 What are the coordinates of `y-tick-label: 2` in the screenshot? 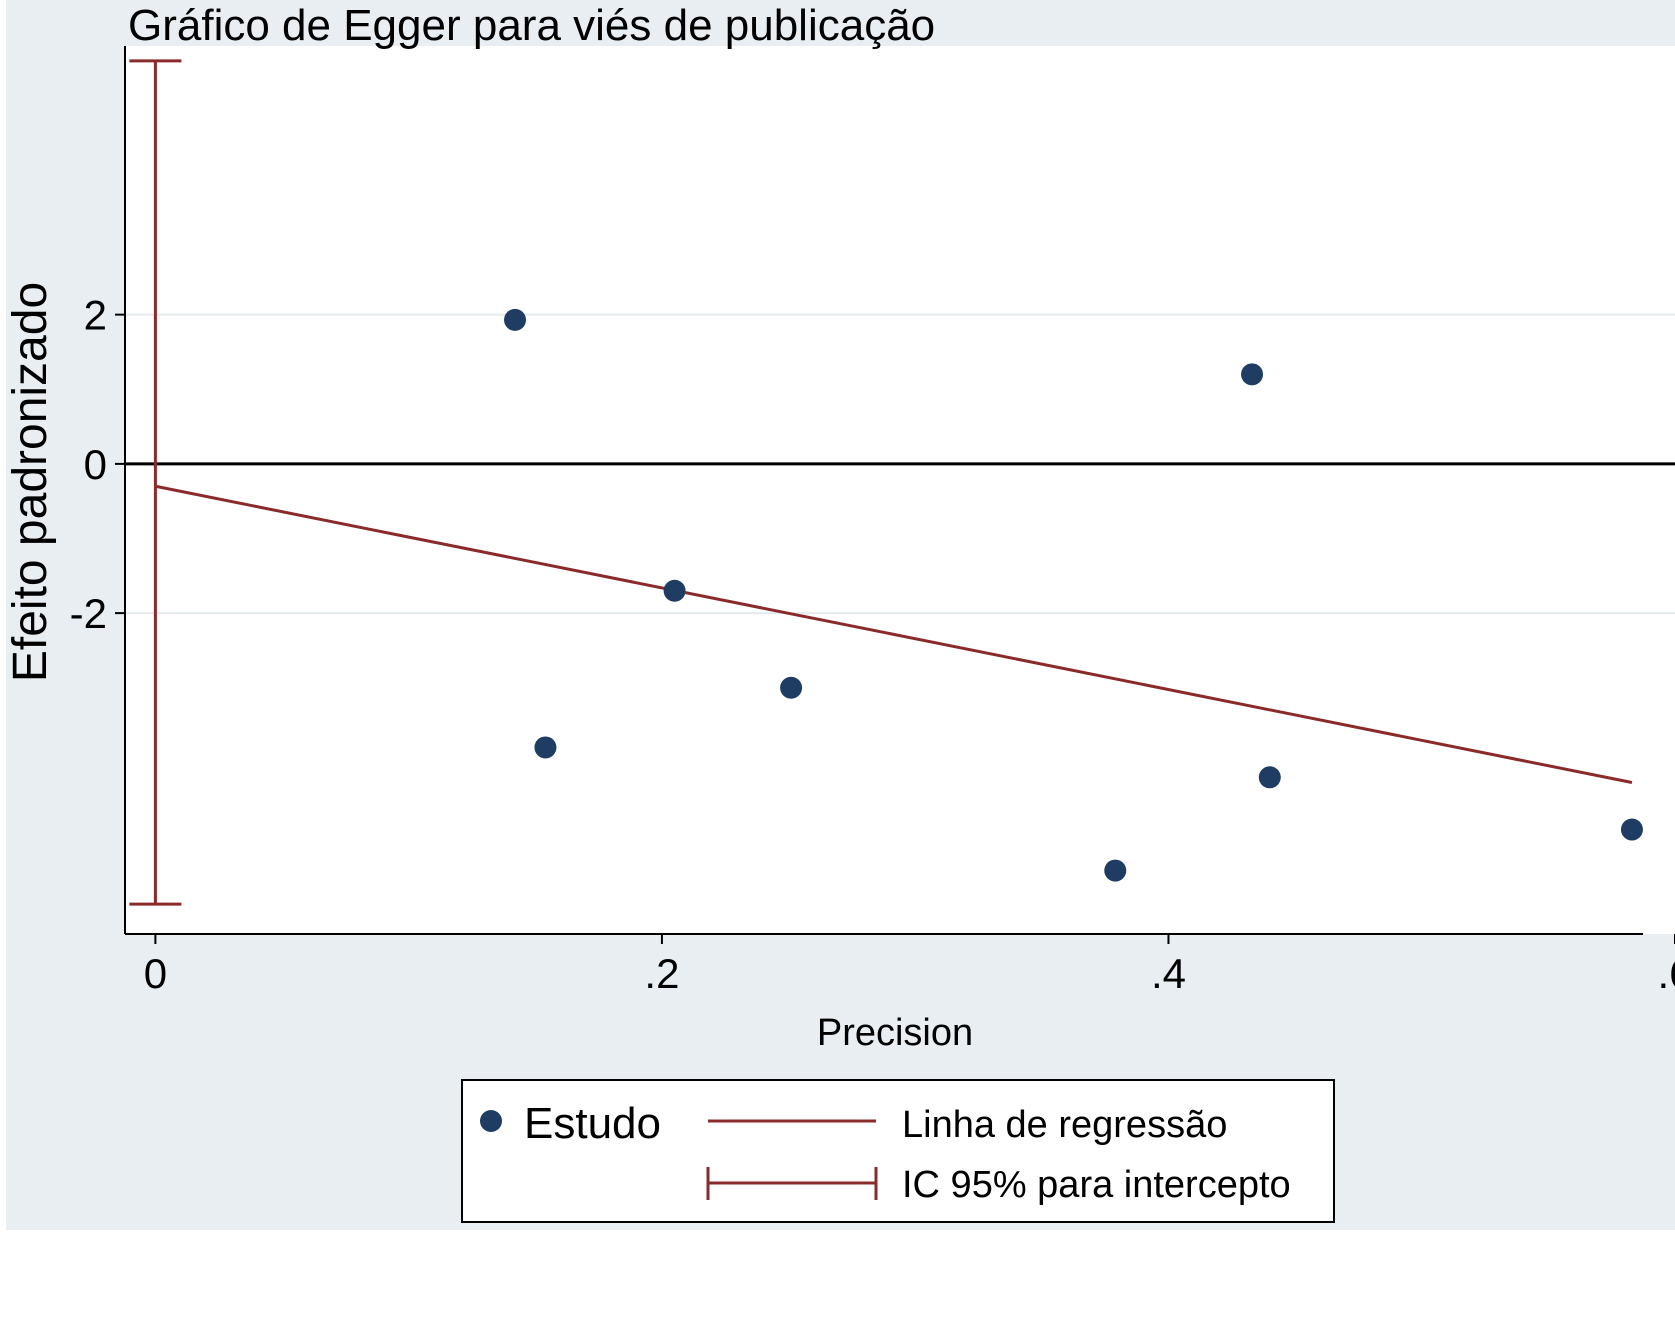 It's located at (95, 315).